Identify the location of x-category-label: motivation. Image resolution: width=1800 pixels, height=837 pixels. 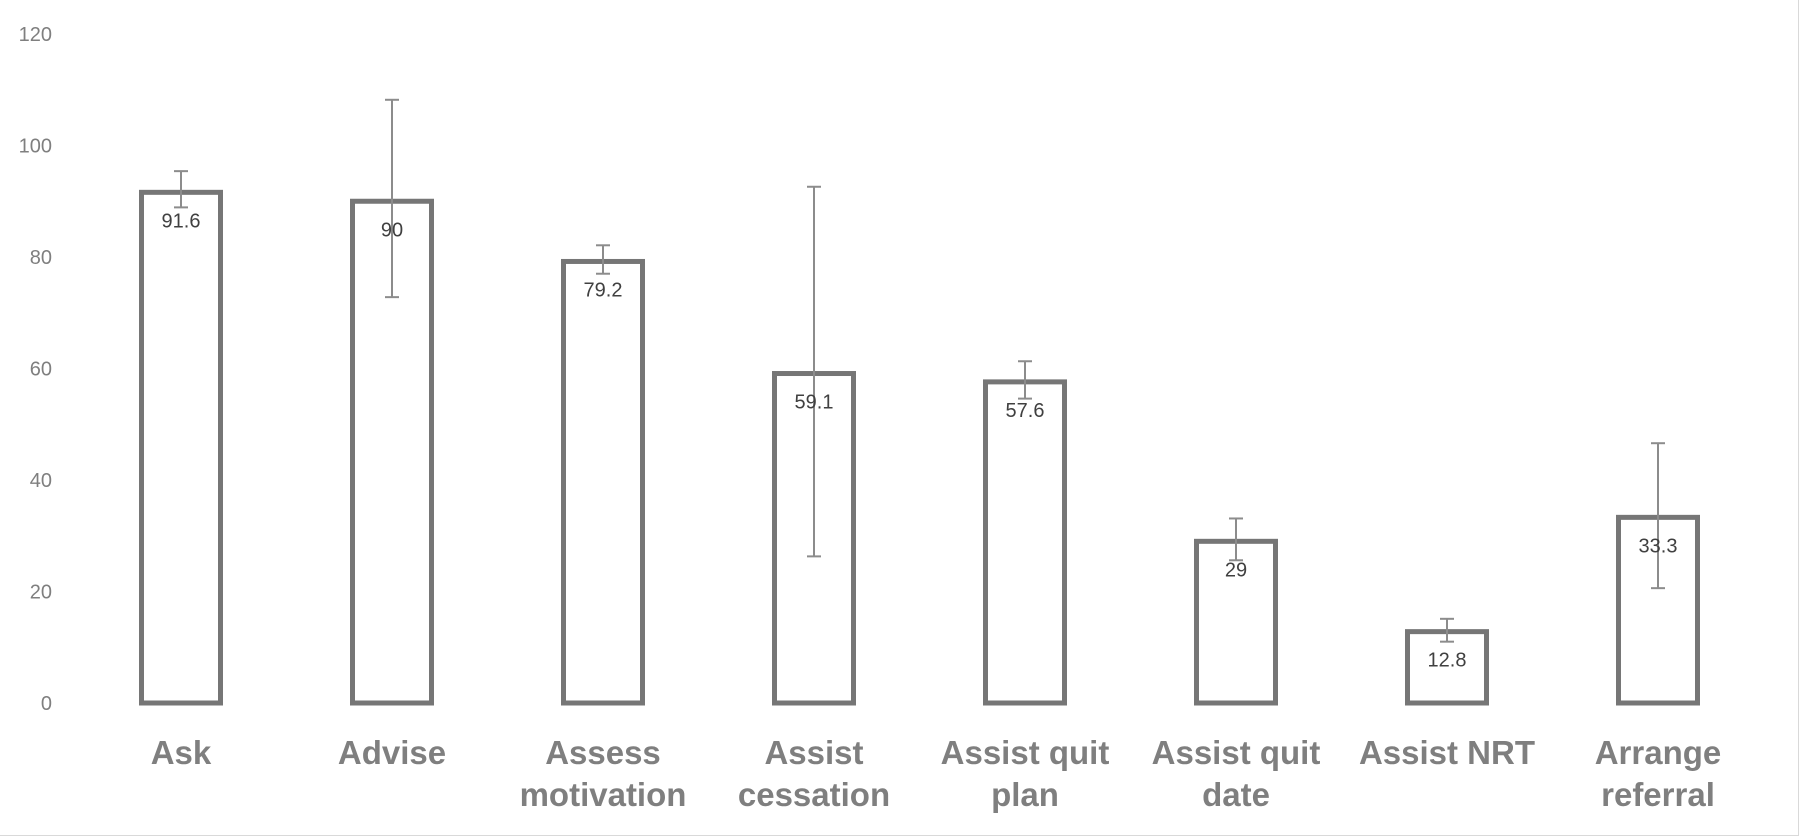
(603, 794).